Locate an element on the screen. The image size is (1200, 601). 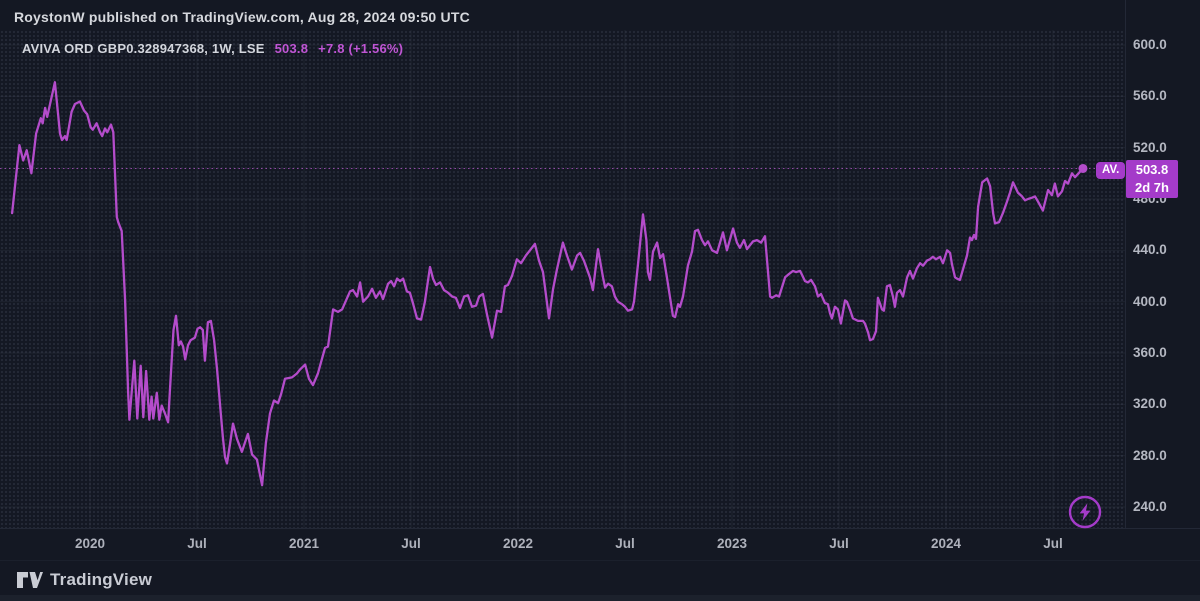
last-price-badge: 503.8 2d 7h is located at coordinates (1152, 179).